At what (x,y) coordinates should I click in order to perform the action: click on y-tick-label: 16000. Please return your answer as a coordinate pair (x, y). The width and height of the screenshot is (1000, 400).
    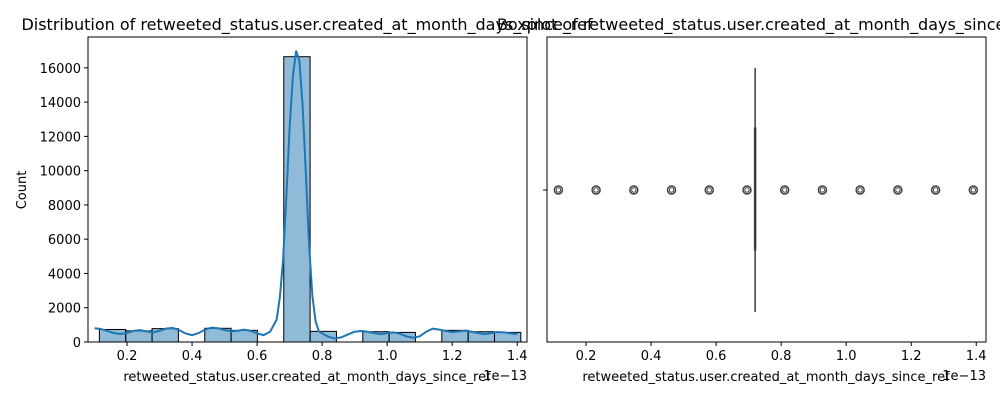
    Looking at the image, I should click on (60, 69).